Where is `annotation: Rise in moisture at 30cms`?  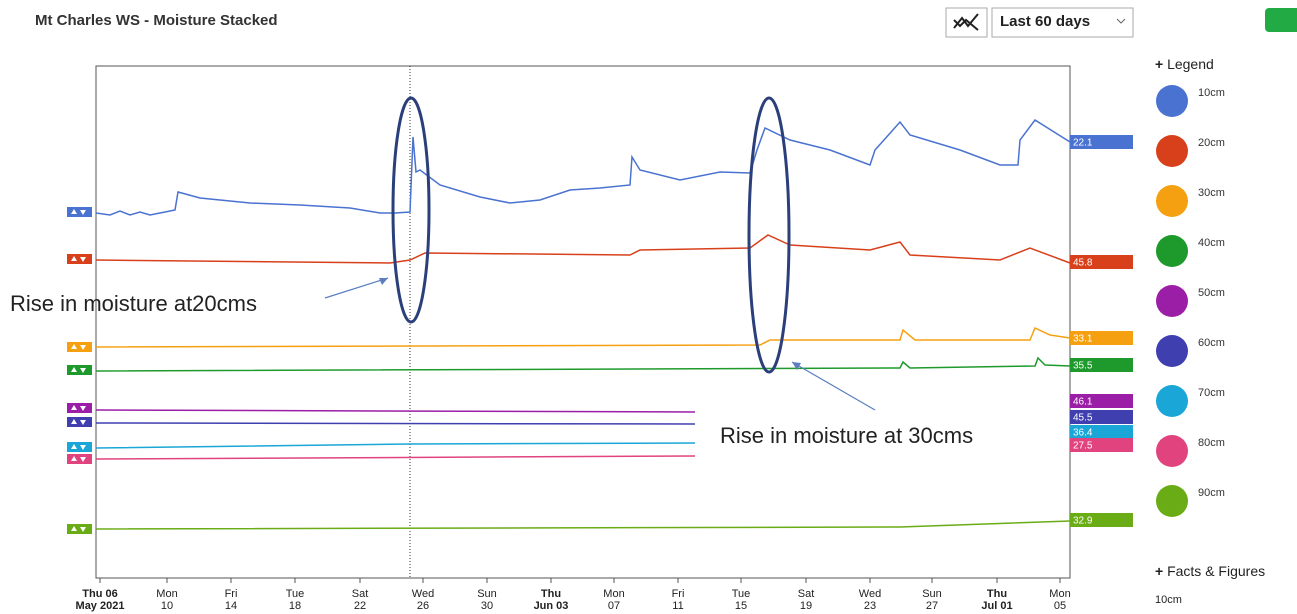
annotation: Rise in moisture at 30cms is located at coordinates (846, 435).